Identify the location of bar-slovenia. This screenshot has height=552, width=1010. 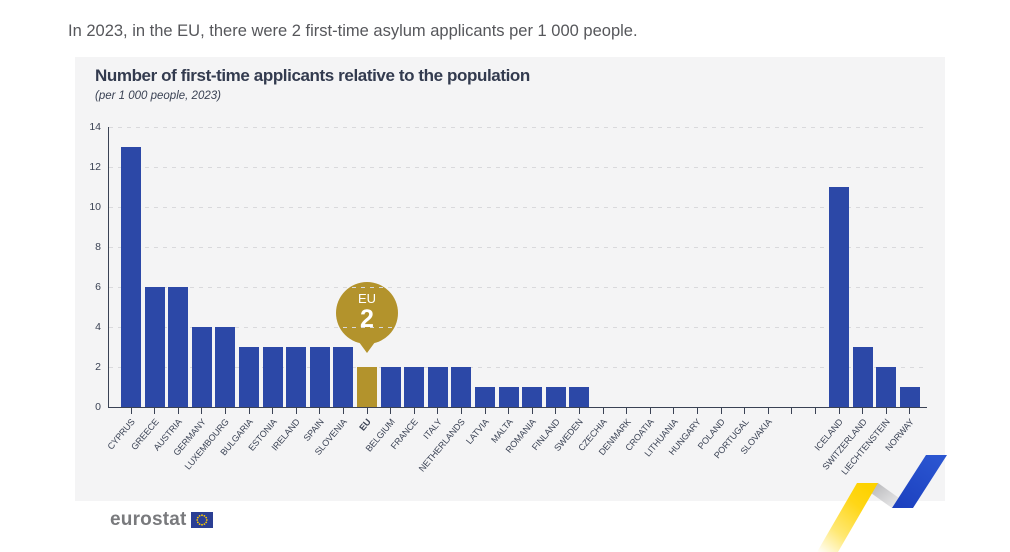
(343, 377).